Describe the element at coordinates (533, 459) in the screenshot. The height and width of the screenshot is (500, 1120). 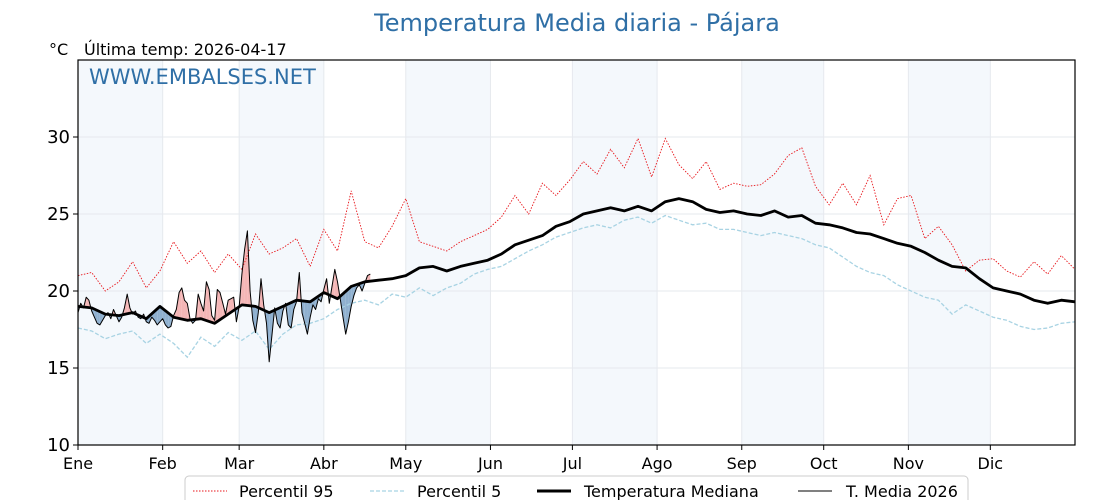
I see `x-axis: Ene Feb Mar Abr May Jun Jul Ago Sep Oct Nov Dic` at that location.